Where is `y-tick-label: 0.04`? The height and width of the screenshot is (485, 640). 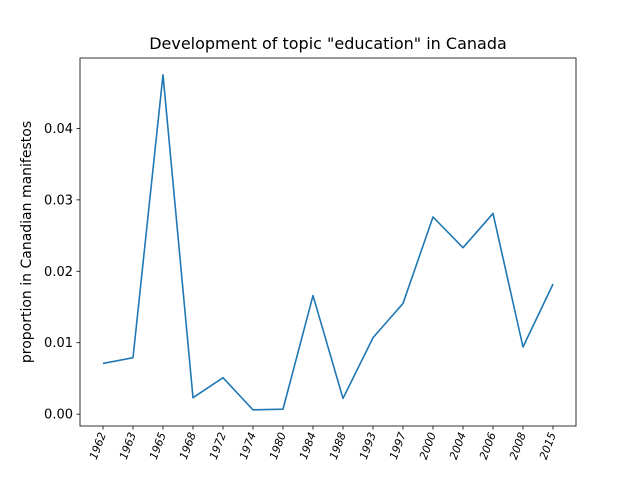
y-tick-label: 0.04 is located at coordinates (58, 129).